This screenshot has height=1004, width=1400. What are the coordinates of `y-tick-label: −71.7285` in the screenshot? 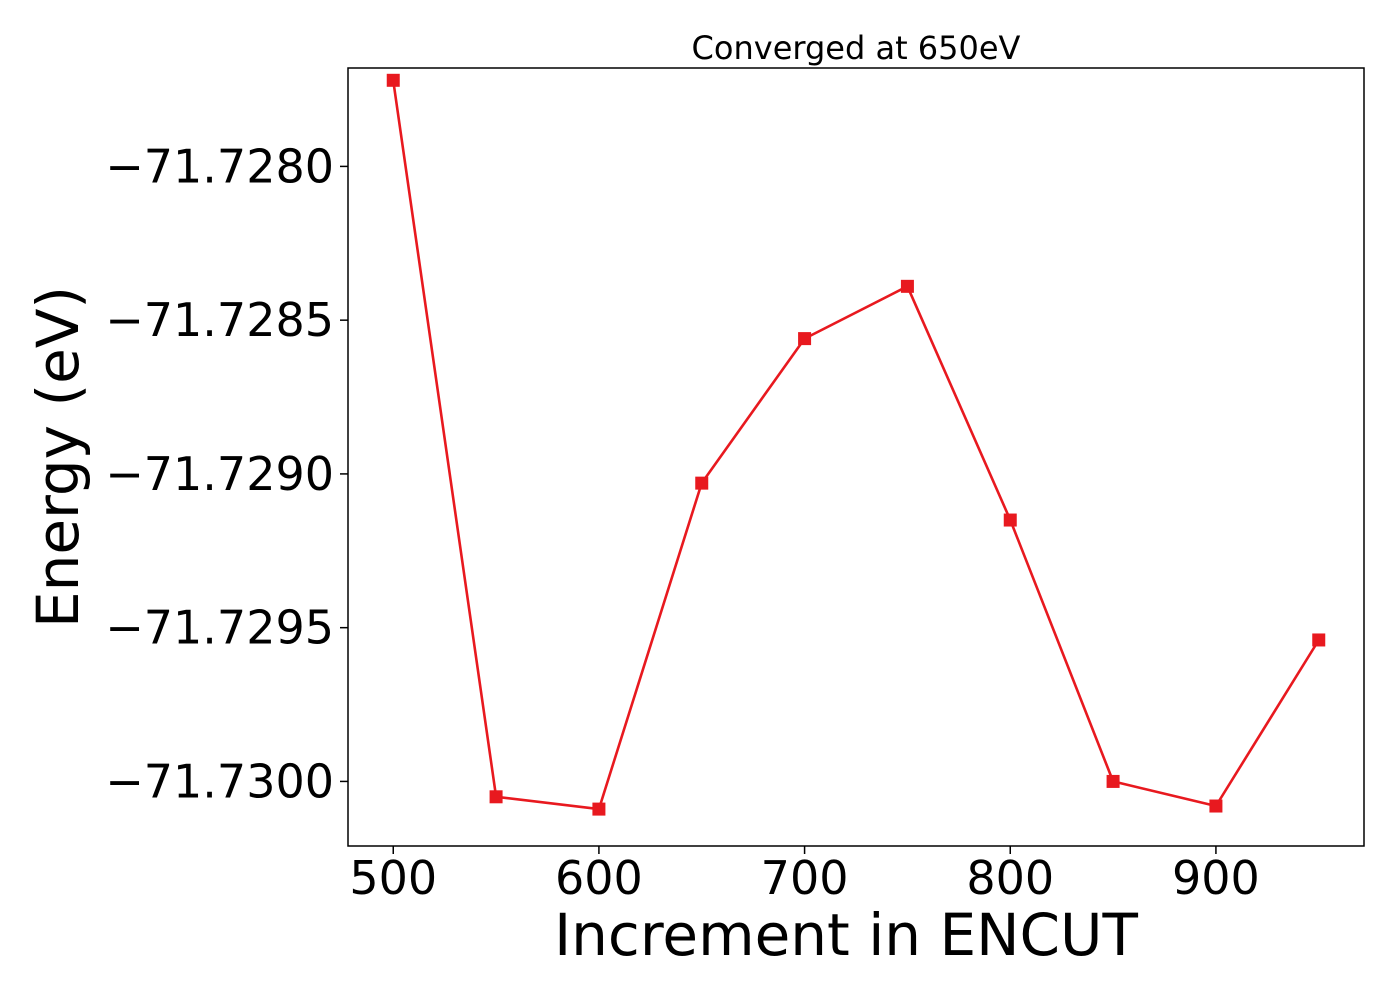 It's located at (219, 320).